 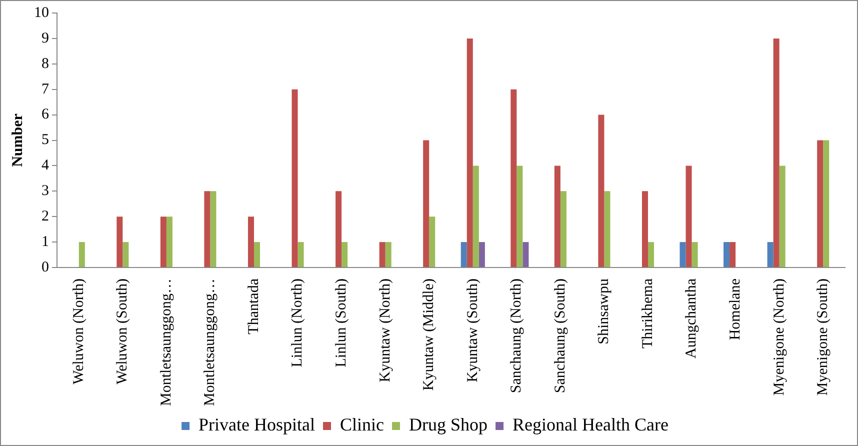 What do you see at coordinates (735, 309) in the screenshot?
I see `x-tick-label: Homelane` at bounding box center [735, 309].